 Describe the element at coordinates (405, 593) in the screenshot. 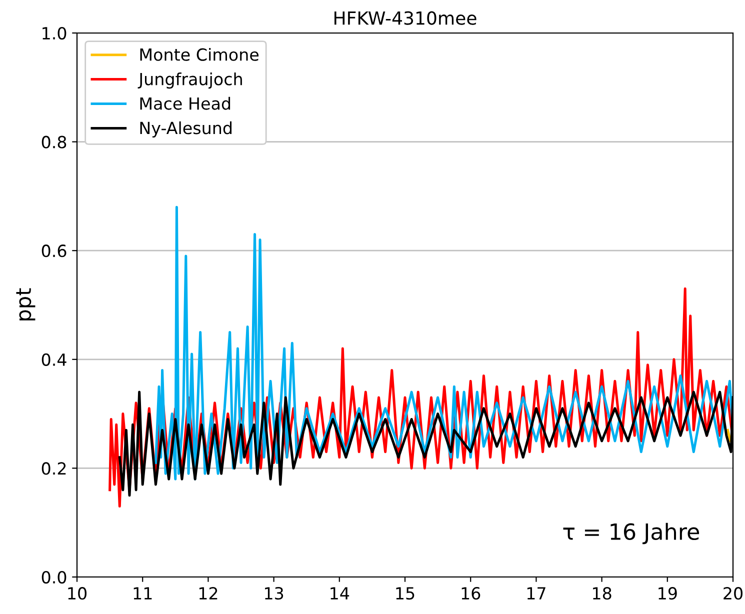

I see `x-tick-label: 15` at that location.